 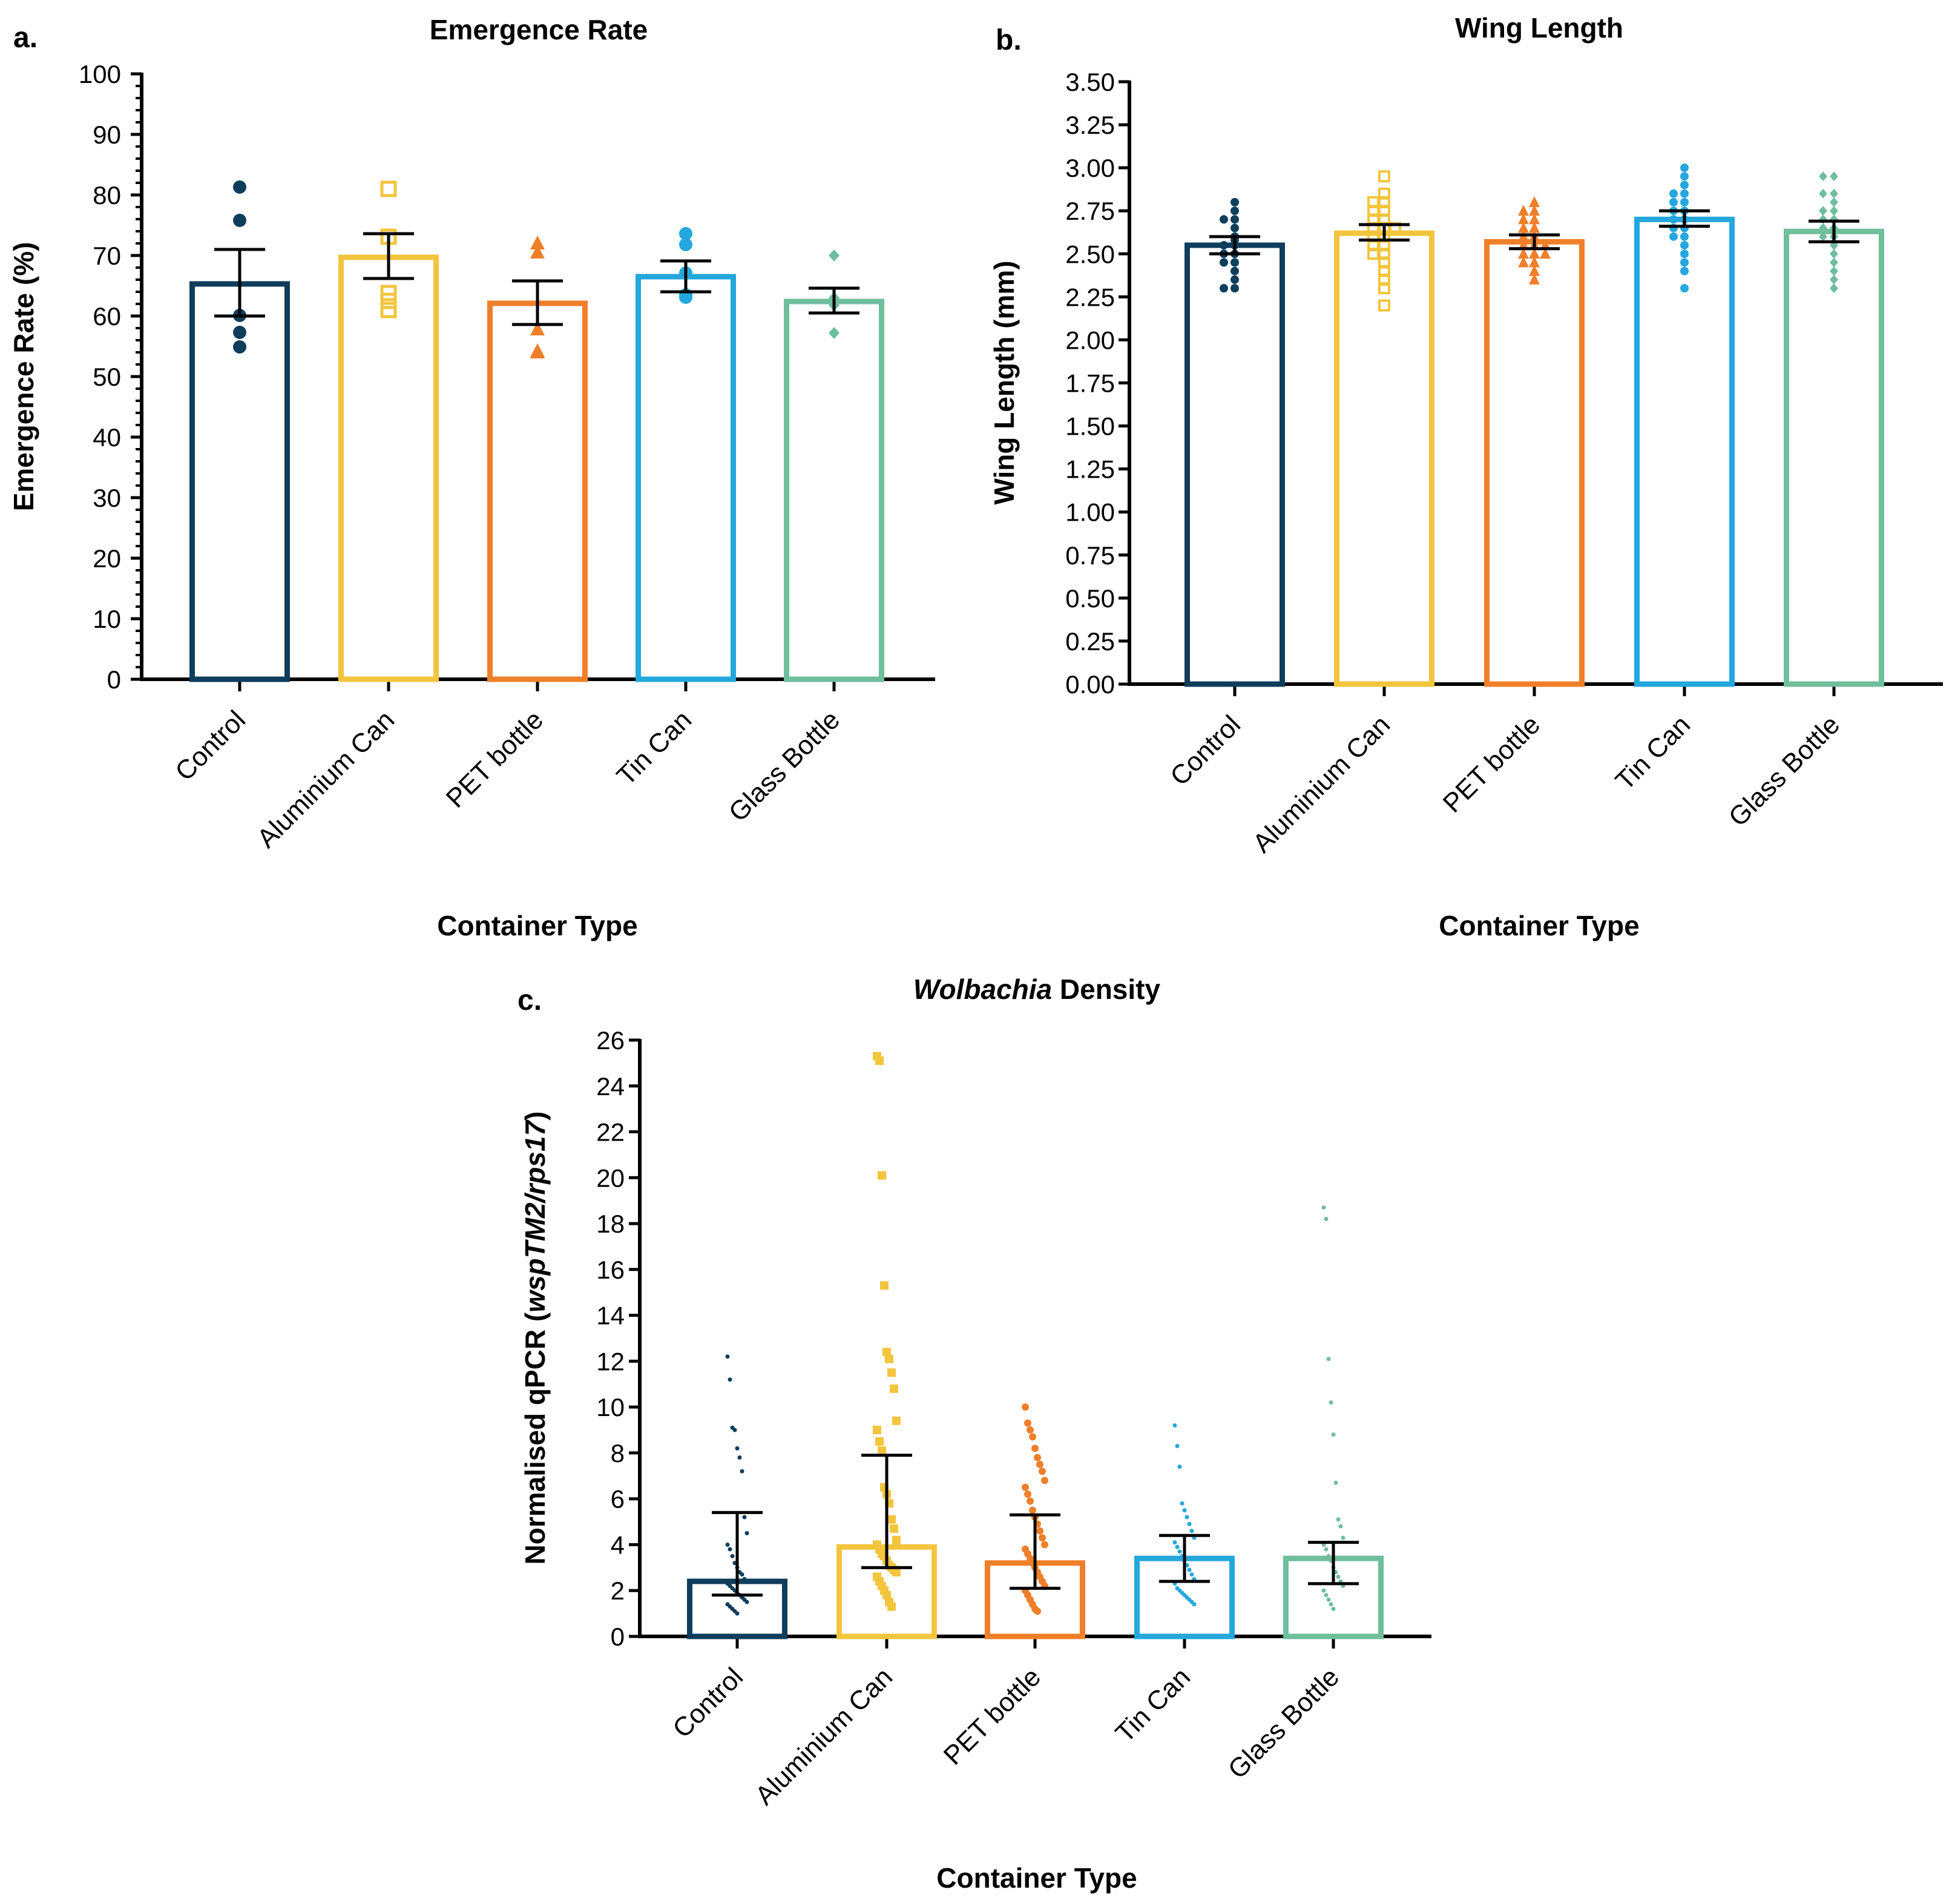 I want to click on y-tick-label: 2.25, so click(x=1090, y=297).